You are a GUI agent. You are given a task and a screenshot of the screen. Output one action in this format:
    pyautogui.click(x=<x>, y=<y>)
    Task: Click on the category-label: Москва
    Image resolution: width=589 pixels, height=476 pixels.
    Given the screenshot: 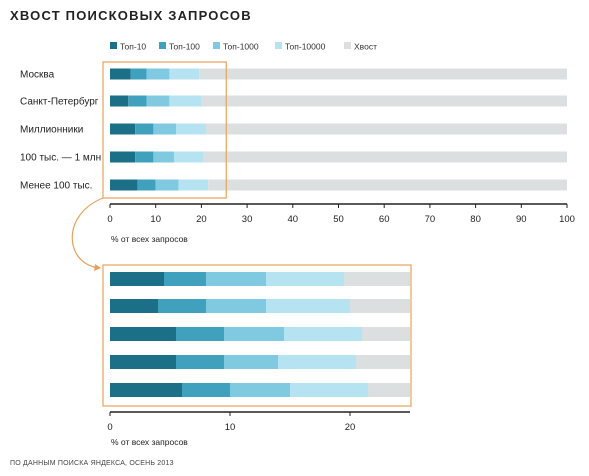 What is the action you would take?
    pyautogui.click(x=37, y=75)
    